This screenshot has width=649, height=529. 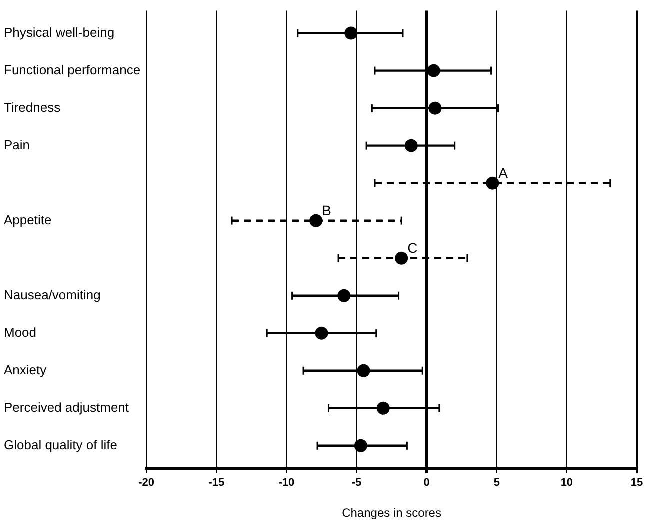 What do you see at coordinates (67, 407) in the screenshot?
I see `y-tick-label: Perceived adjustment` at bounding box center [67, 407].